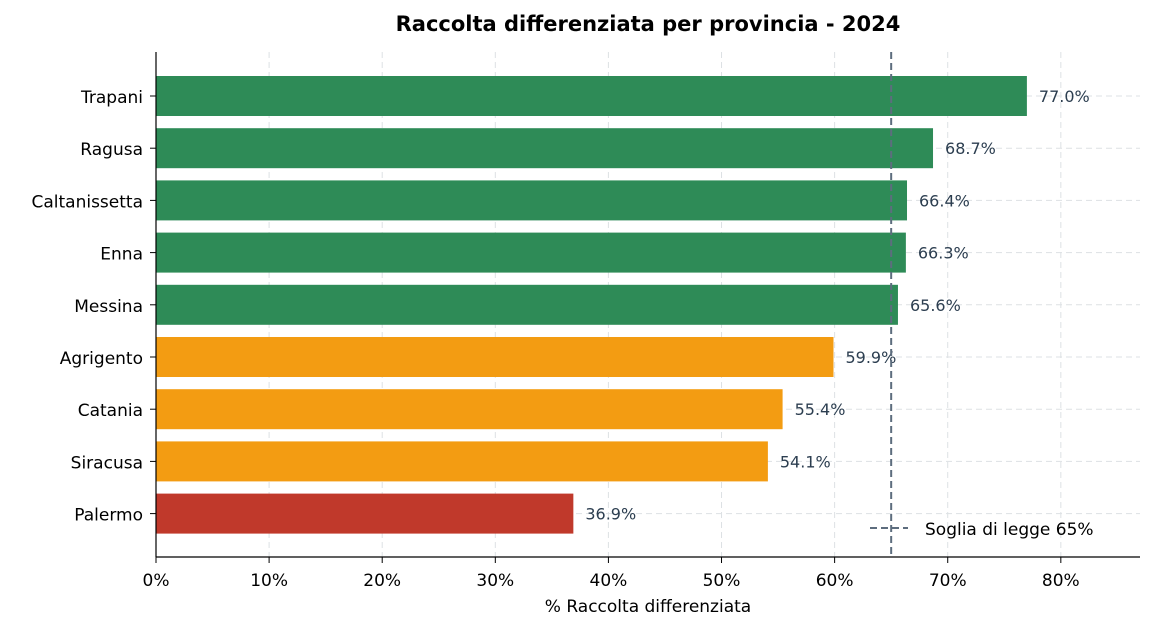  I want to click on y-tick-label: Caltanissetta, so click(87, 202).